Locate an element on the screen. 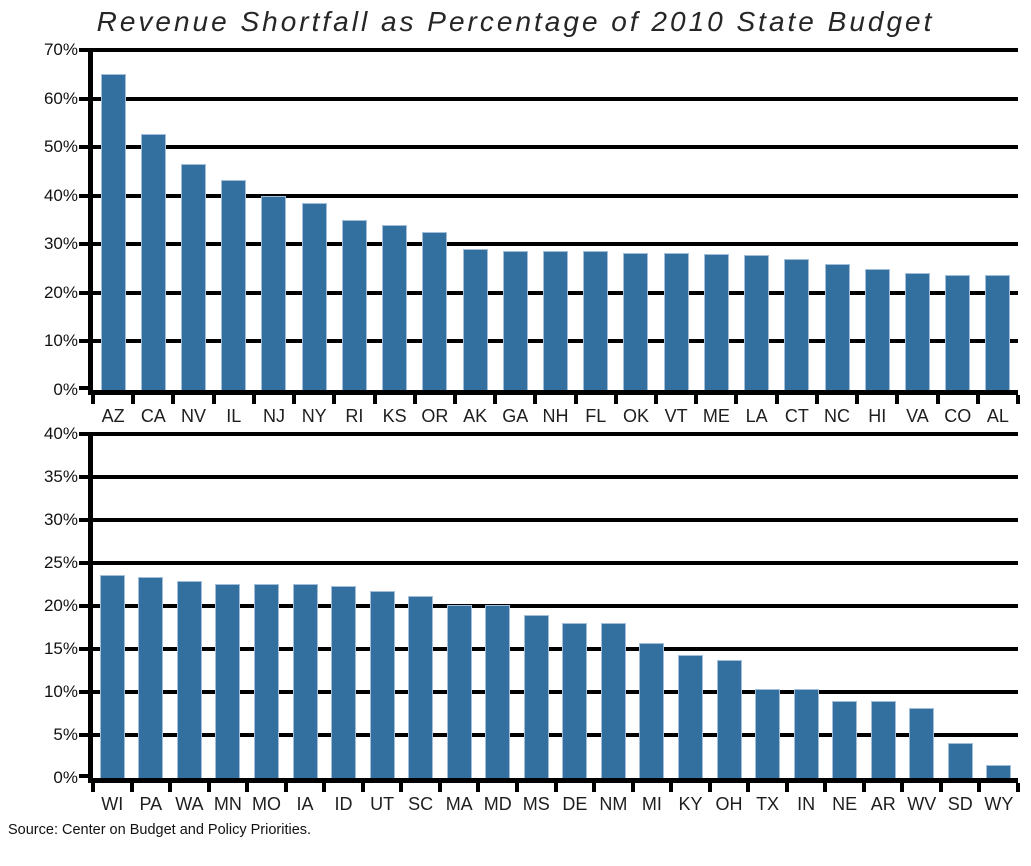  x-label-NE: NE is located at coordinates (845, 804).